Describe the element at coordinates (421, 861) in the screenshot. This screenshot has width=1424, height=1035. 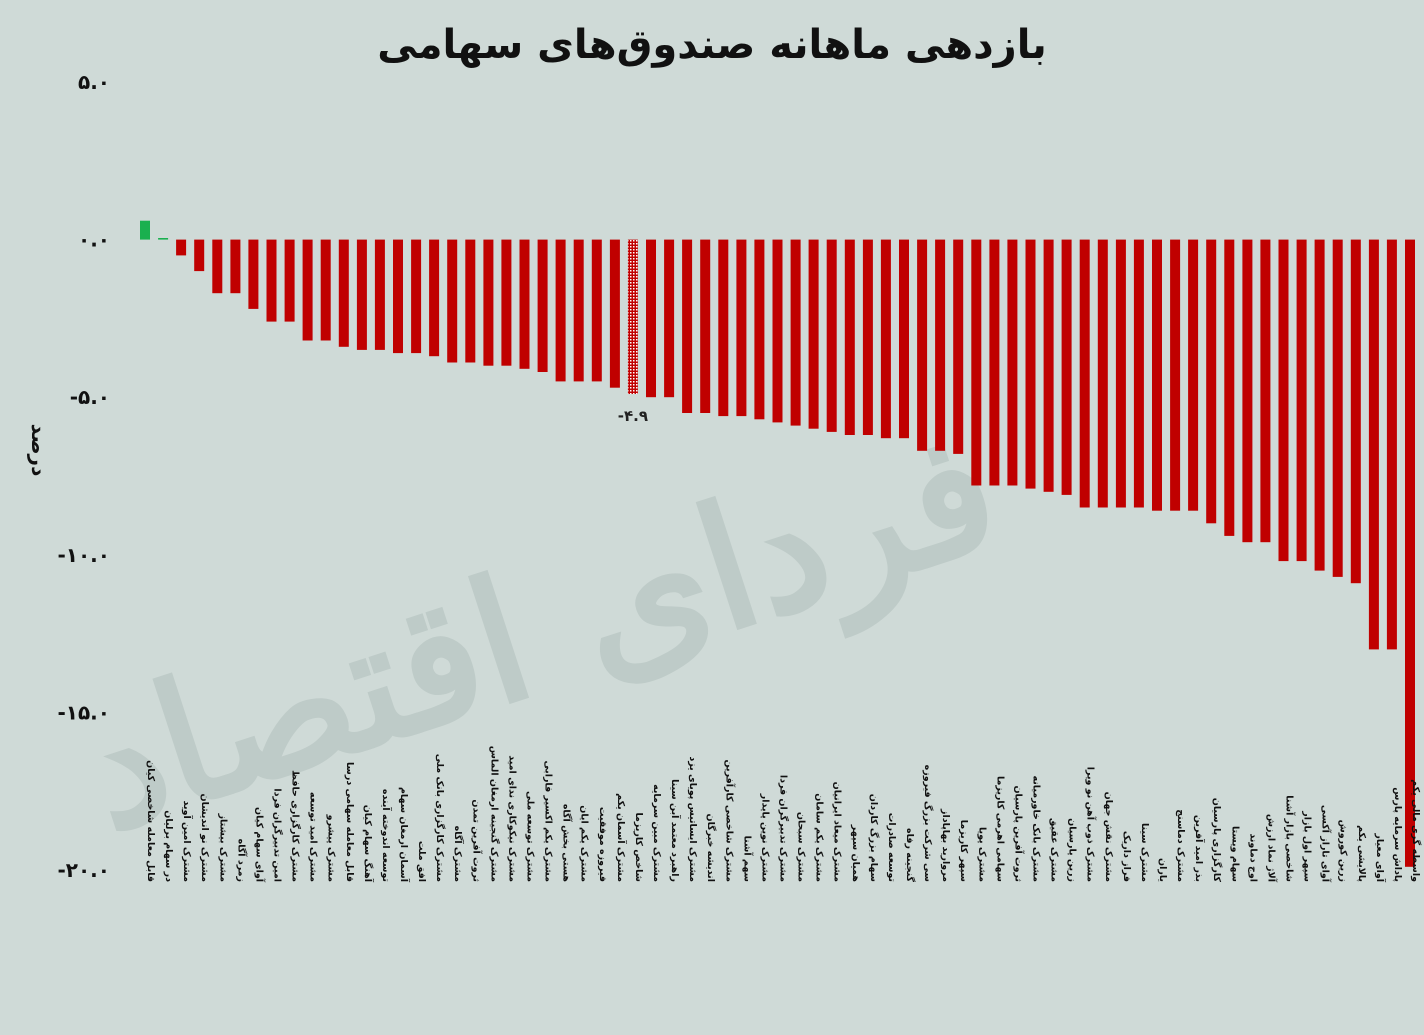
I see `x-tick-label: افق ملت` at that location.